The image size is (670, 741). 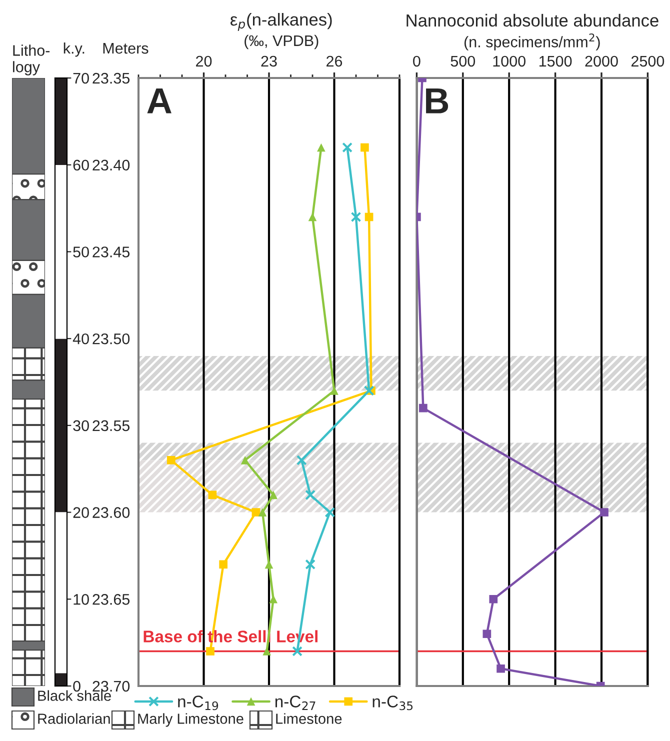 What do you see at coordinates (111, 252) in the screenshot?
I see `y-tick-label: 23.45` at bounding box center [111, 252].